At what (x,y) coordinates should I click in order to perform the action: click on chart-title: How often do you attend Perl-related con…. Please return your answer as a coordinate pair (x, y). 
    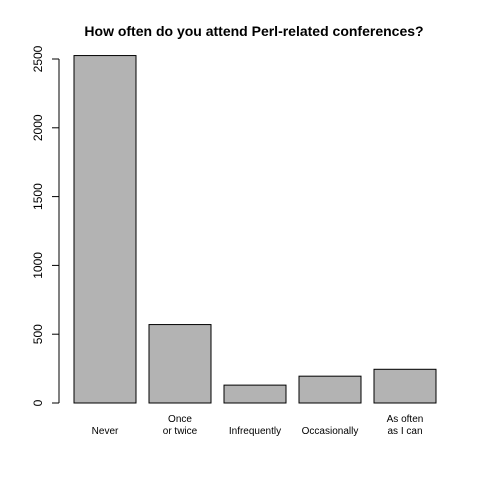
    Looking at the image, I should click on (253, 31).